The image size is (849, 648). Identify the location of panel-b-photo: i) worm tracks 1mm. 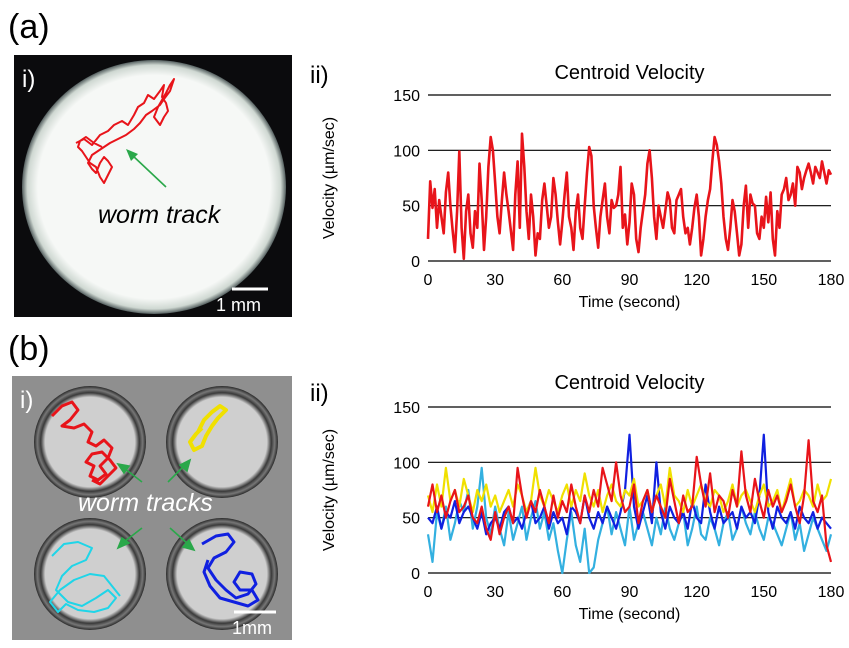
(152, 508).